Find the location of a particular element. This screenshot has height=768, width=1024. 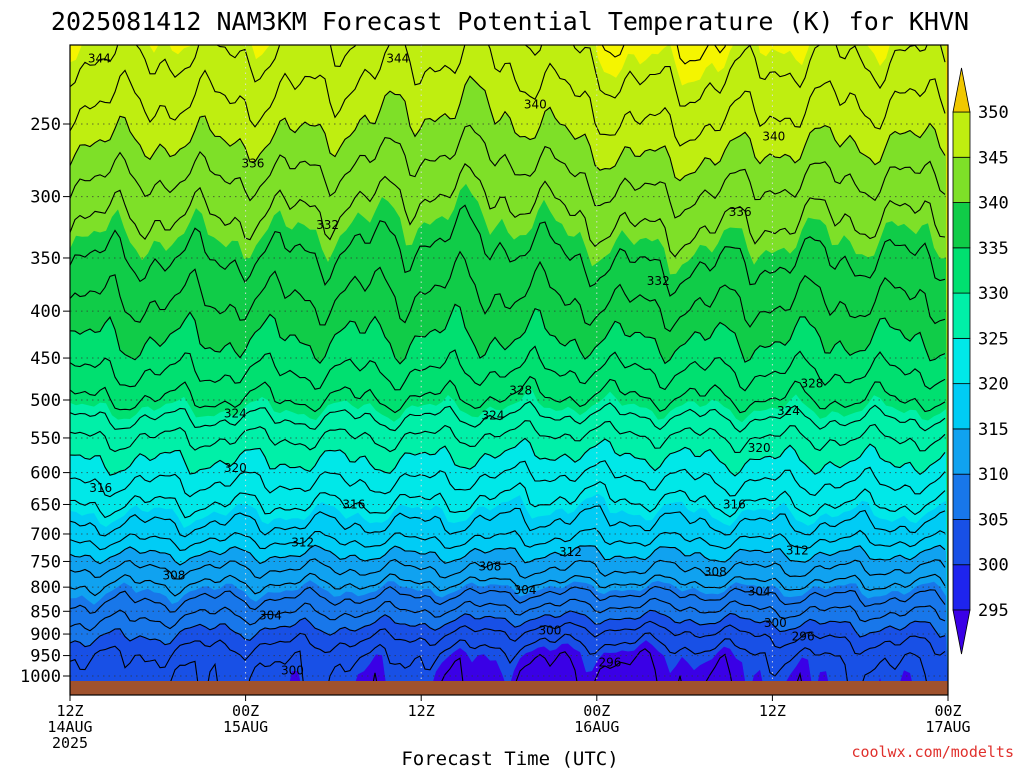

x-tick-label-24-1: 12Z is located at coordinates (421, 711).